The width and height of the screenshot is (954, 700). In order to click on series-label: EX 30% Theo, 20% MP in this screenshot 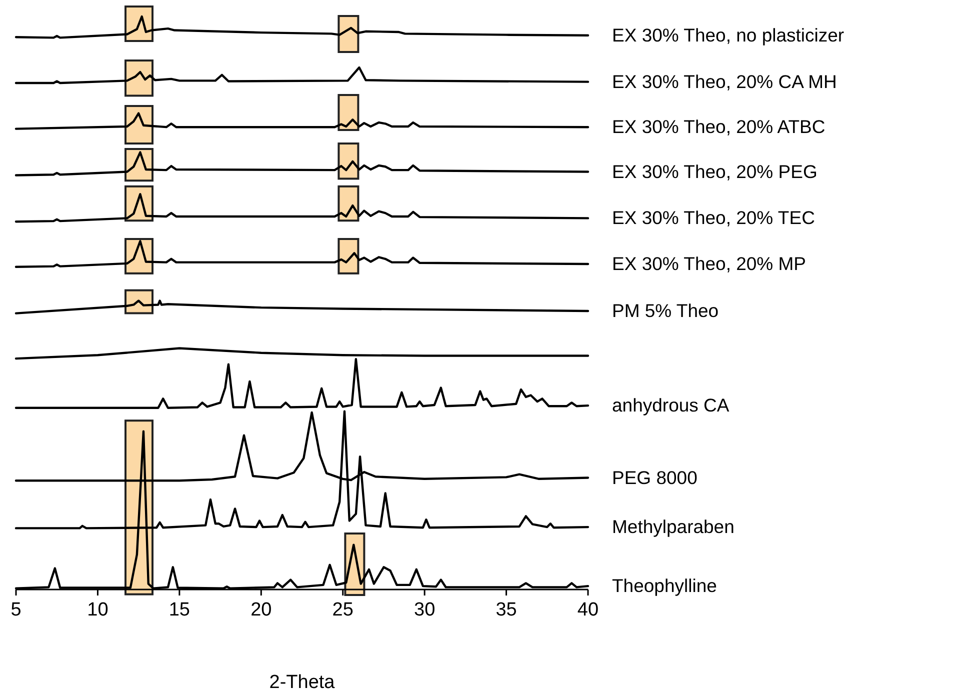, I will do `click(709, 263)`.